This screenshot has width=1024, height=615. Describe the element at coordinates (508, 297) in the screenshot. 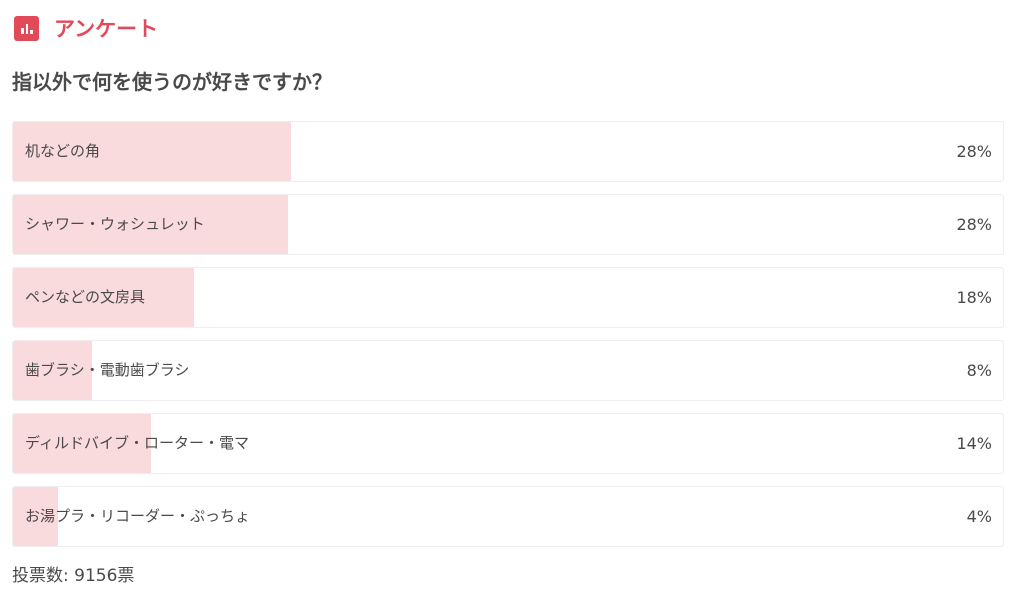

I see `poll-option: ペンなどの文房具 18%` at that location.